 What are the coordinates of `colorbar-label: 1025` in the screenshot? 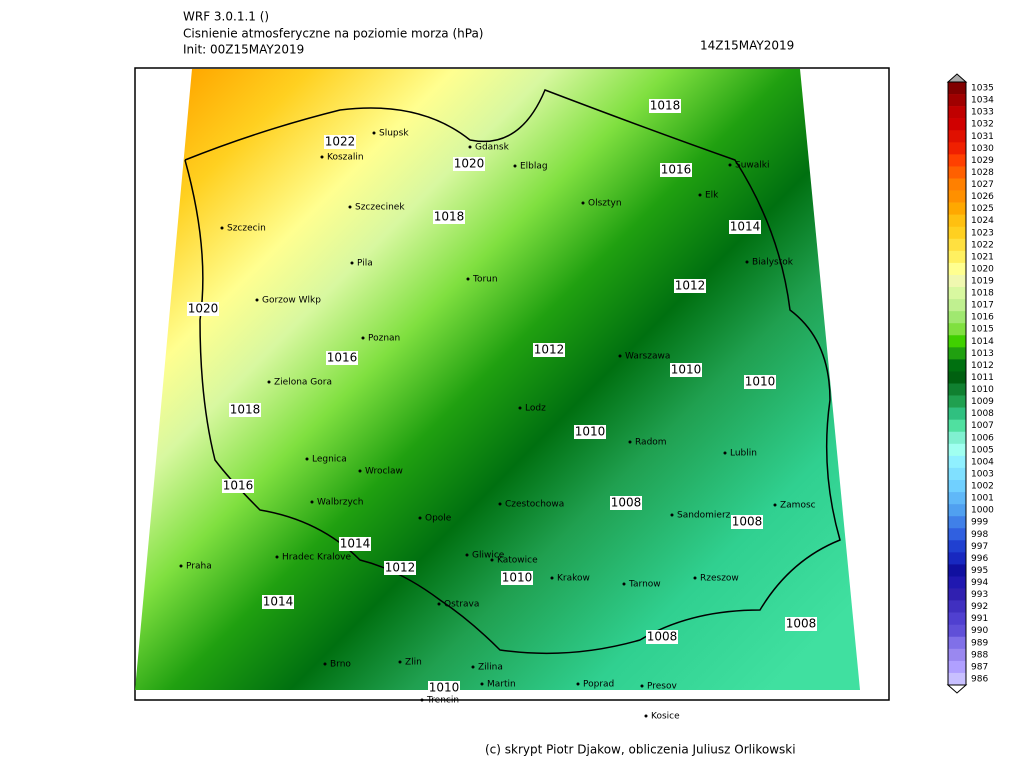 It's located at (982, 209).